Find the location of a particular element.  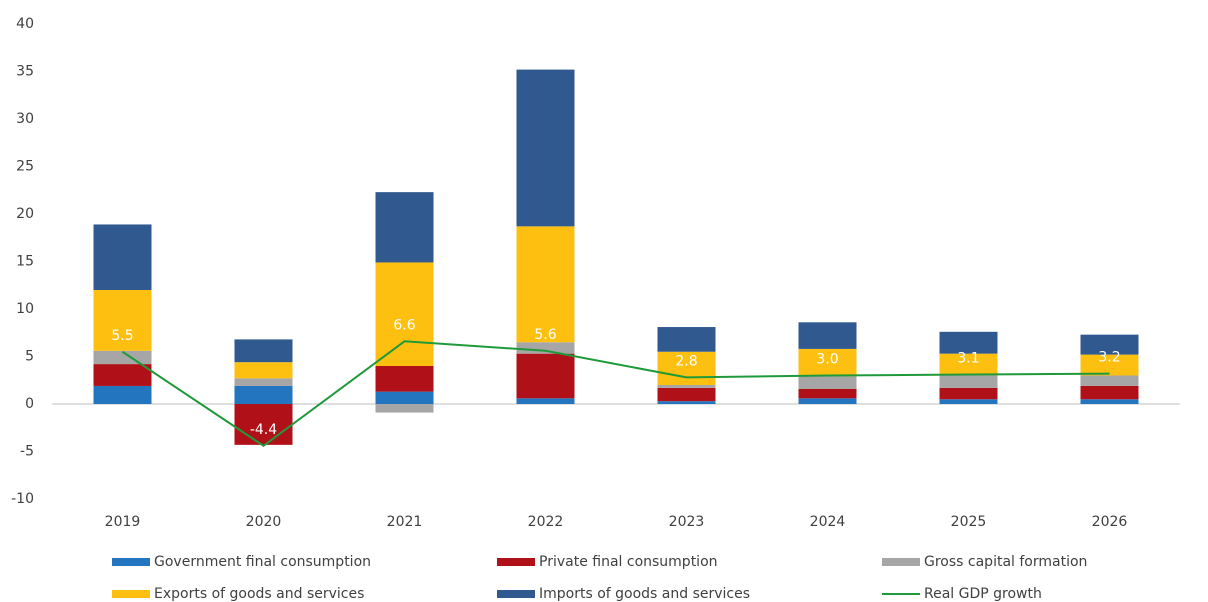

data-label: 3.1 is located at coordinates (968, 359).